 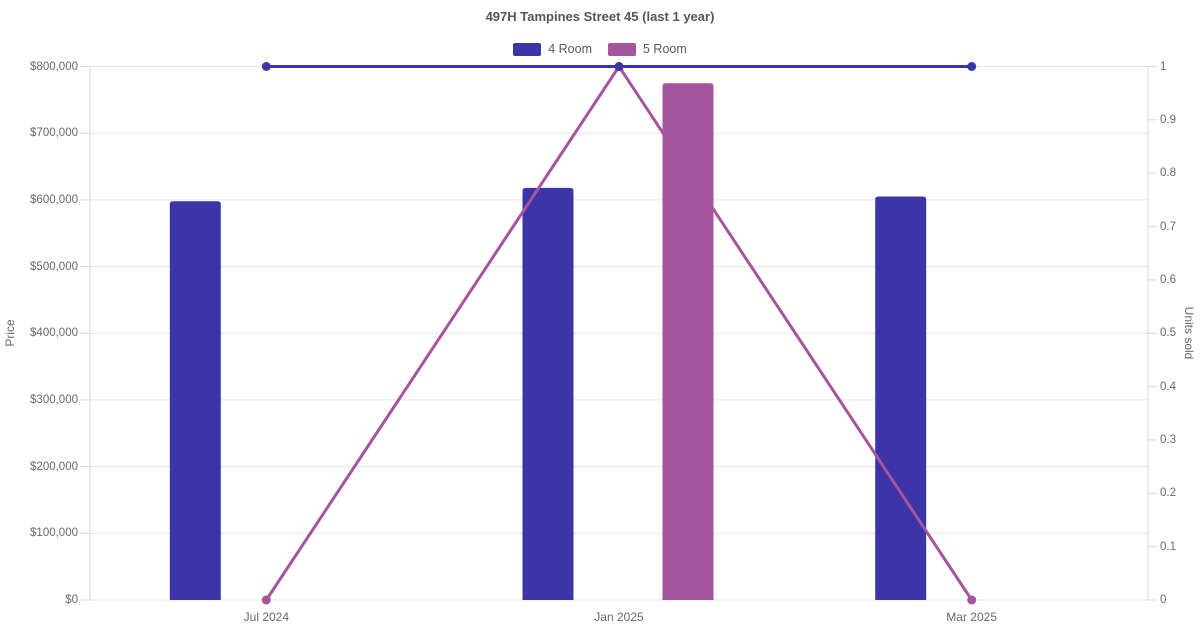 I want to click on units-tick-label: 0.1, so click(x=1168, y=546).